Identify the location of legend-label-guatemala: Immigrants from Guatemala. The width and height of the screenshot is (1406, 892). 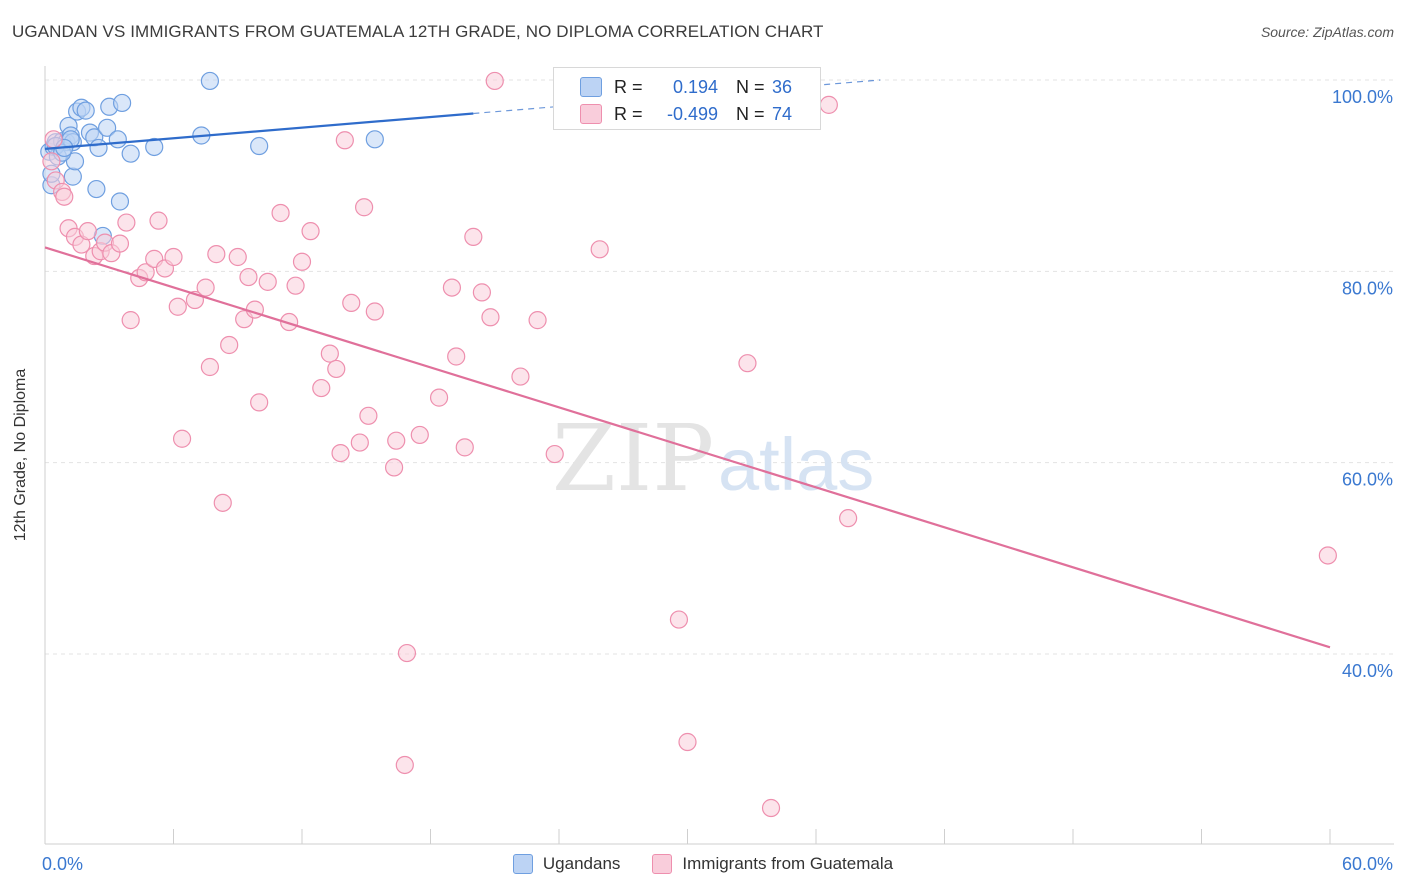
(788, 863).